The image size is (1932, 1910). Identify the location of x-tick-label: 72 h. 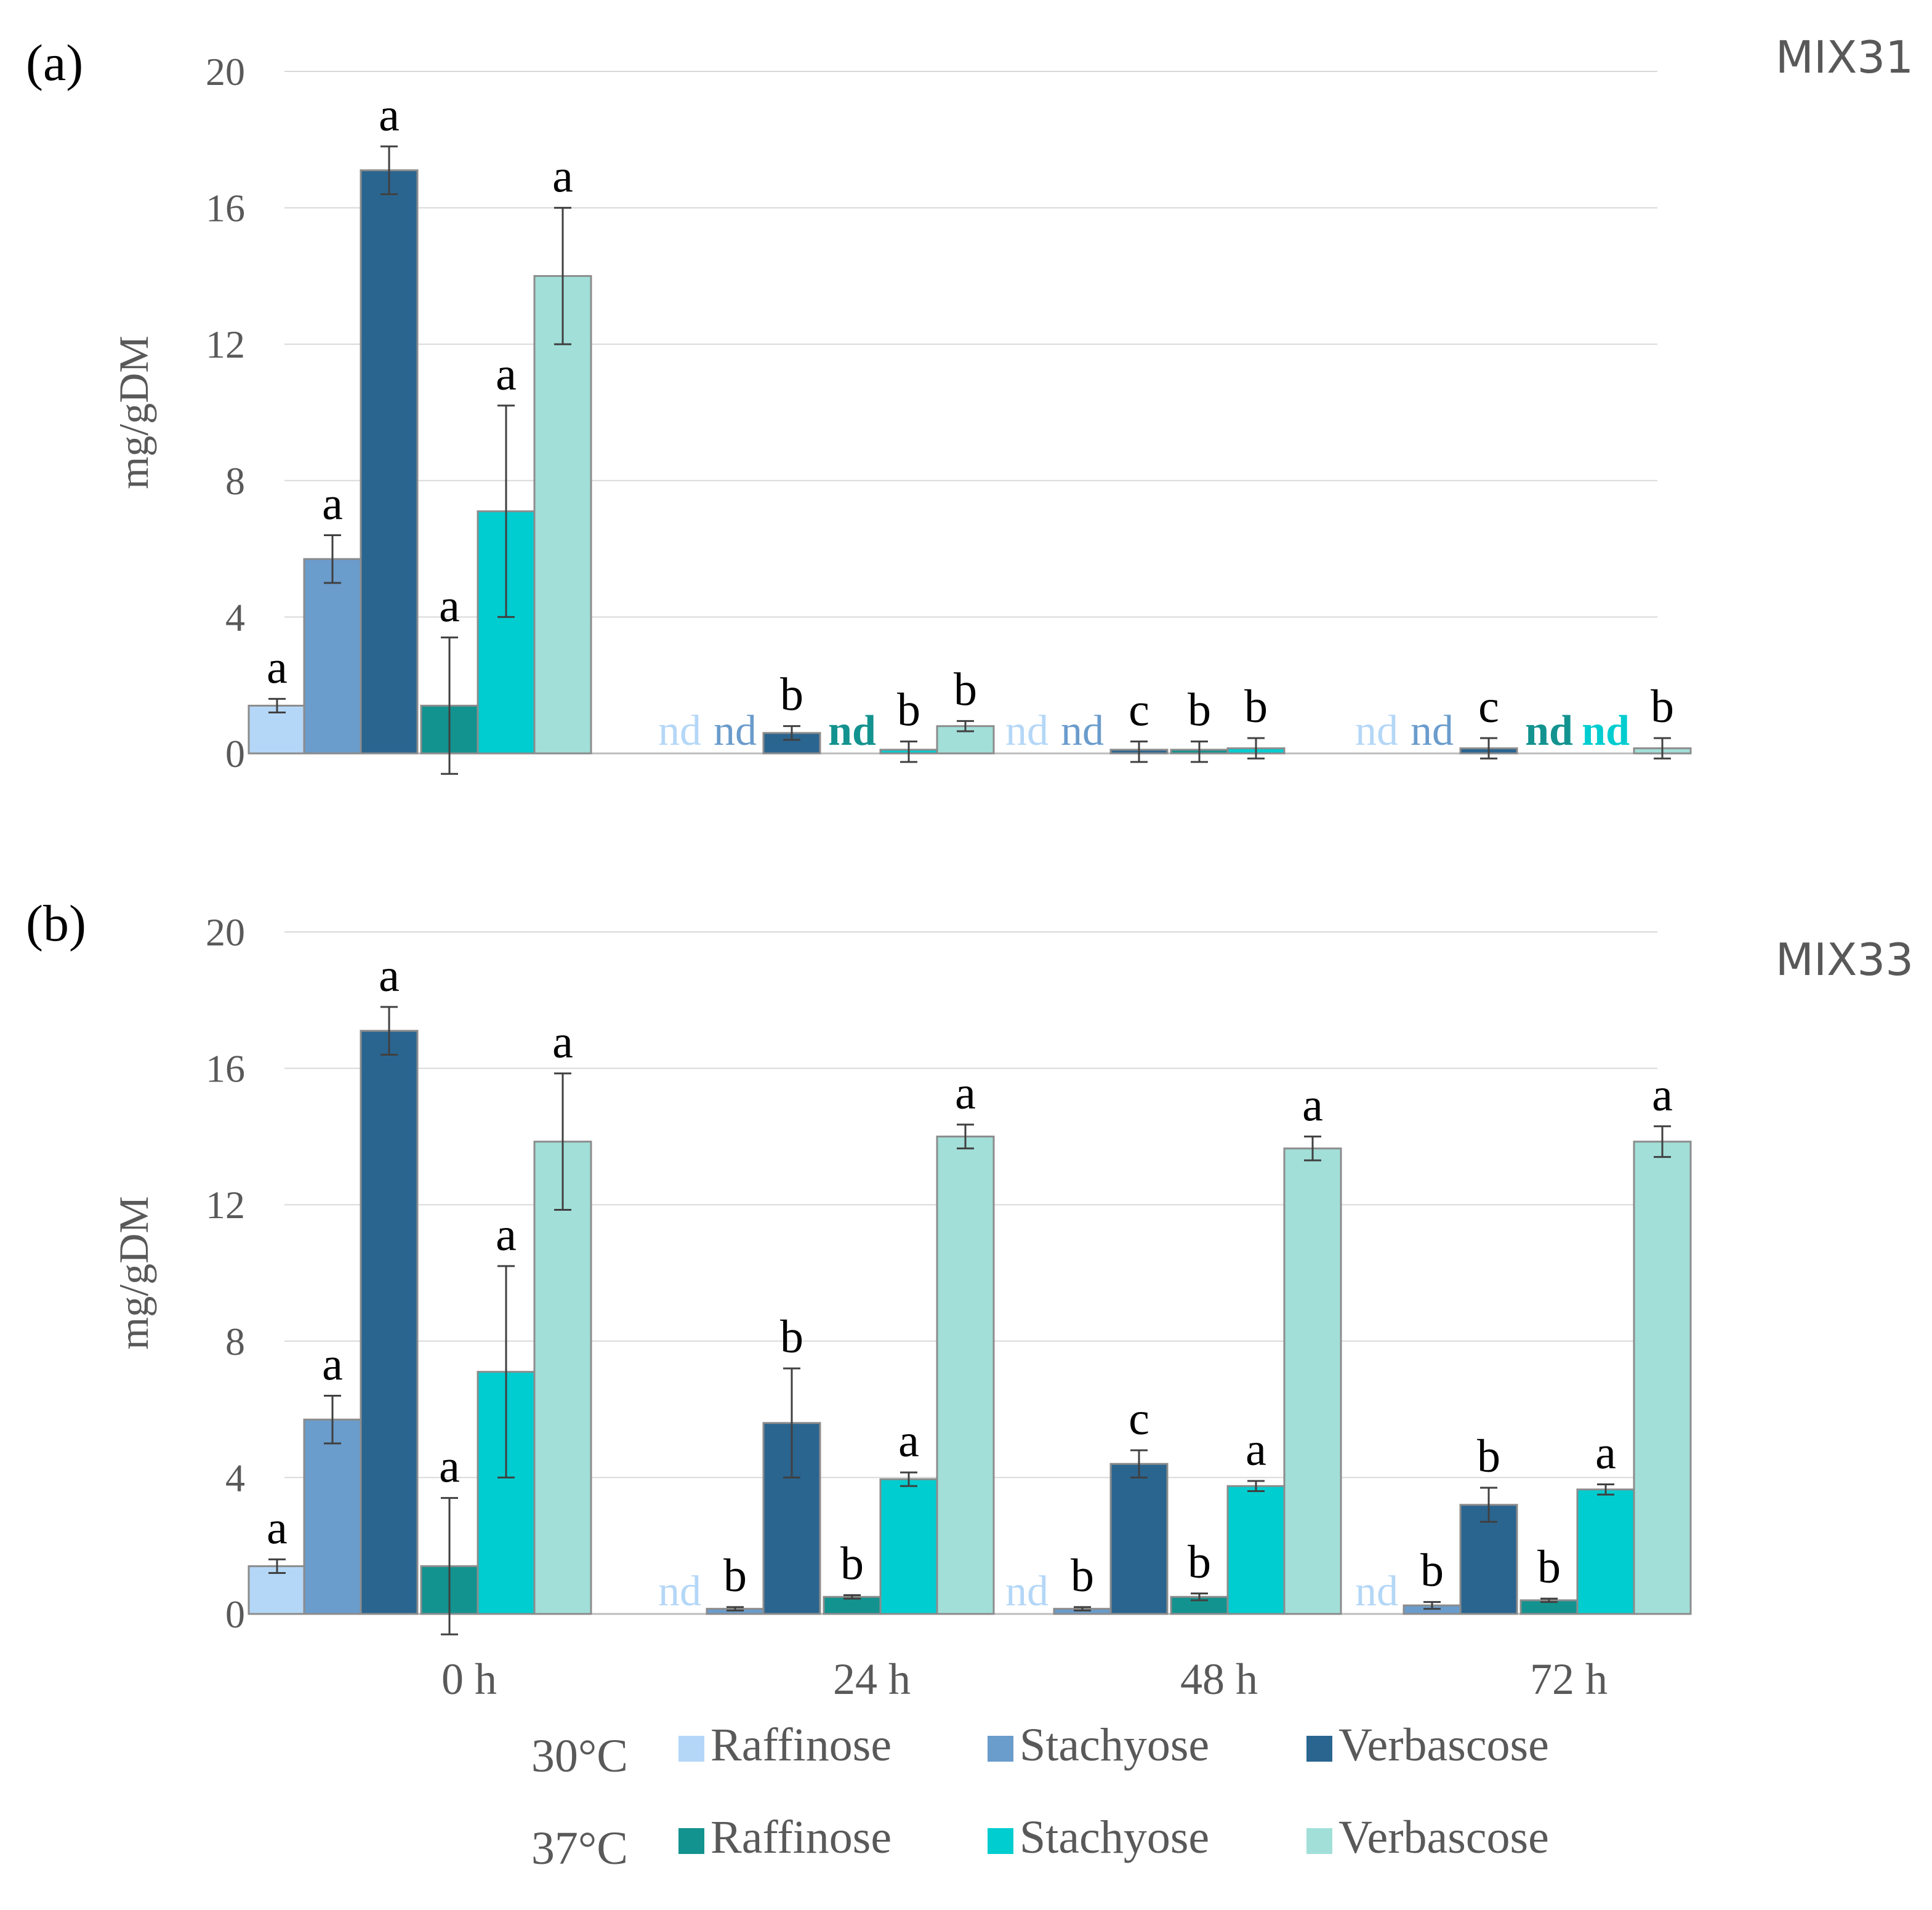
(1569, 1679).